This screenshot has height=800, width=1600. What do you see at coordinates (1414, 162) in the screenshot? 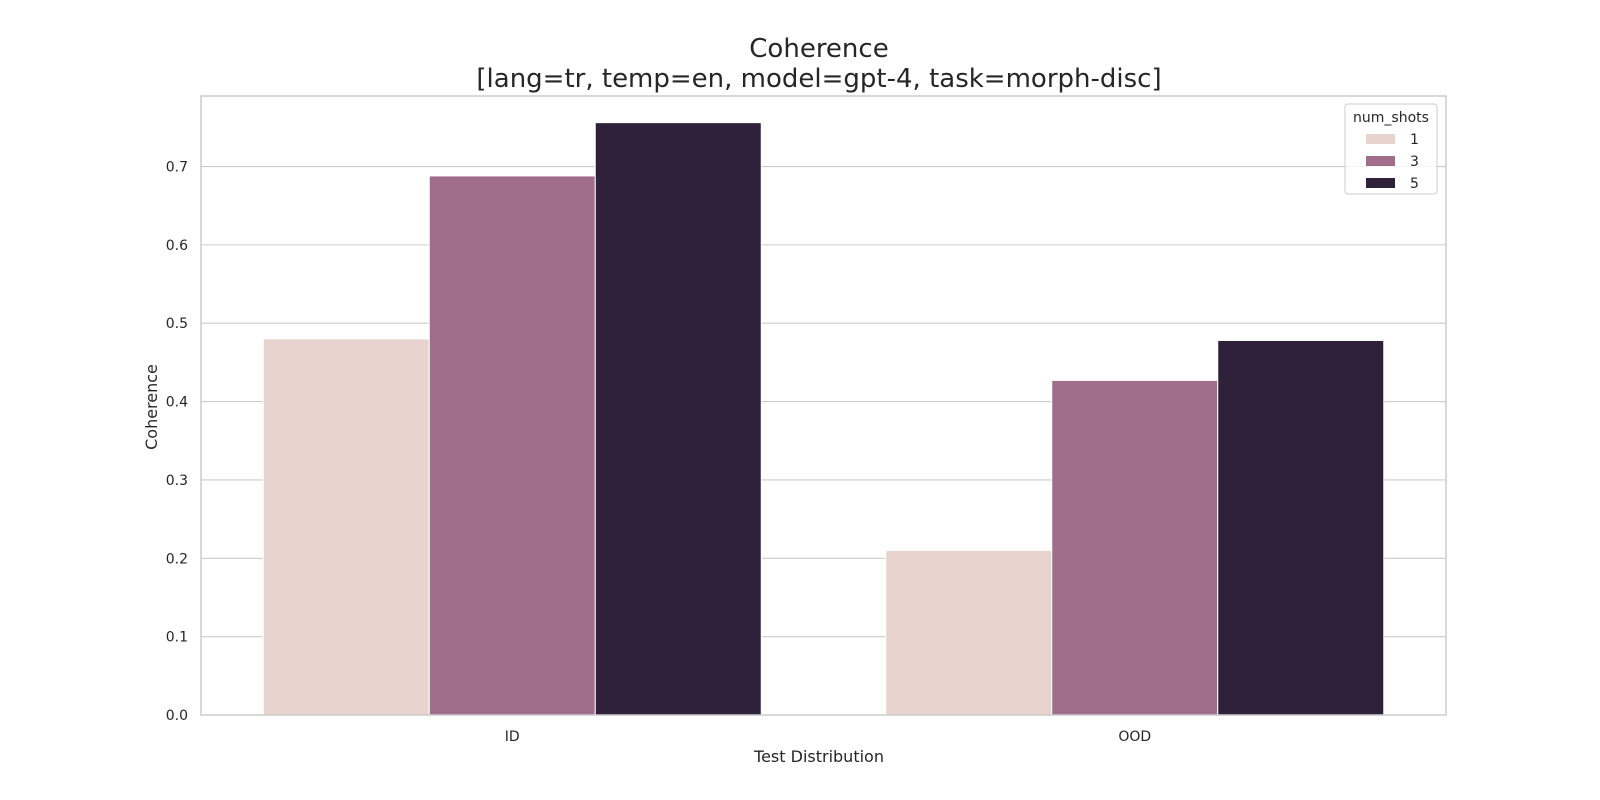
I see `legend-label-3: 3` at bounding box center [1414, 162].